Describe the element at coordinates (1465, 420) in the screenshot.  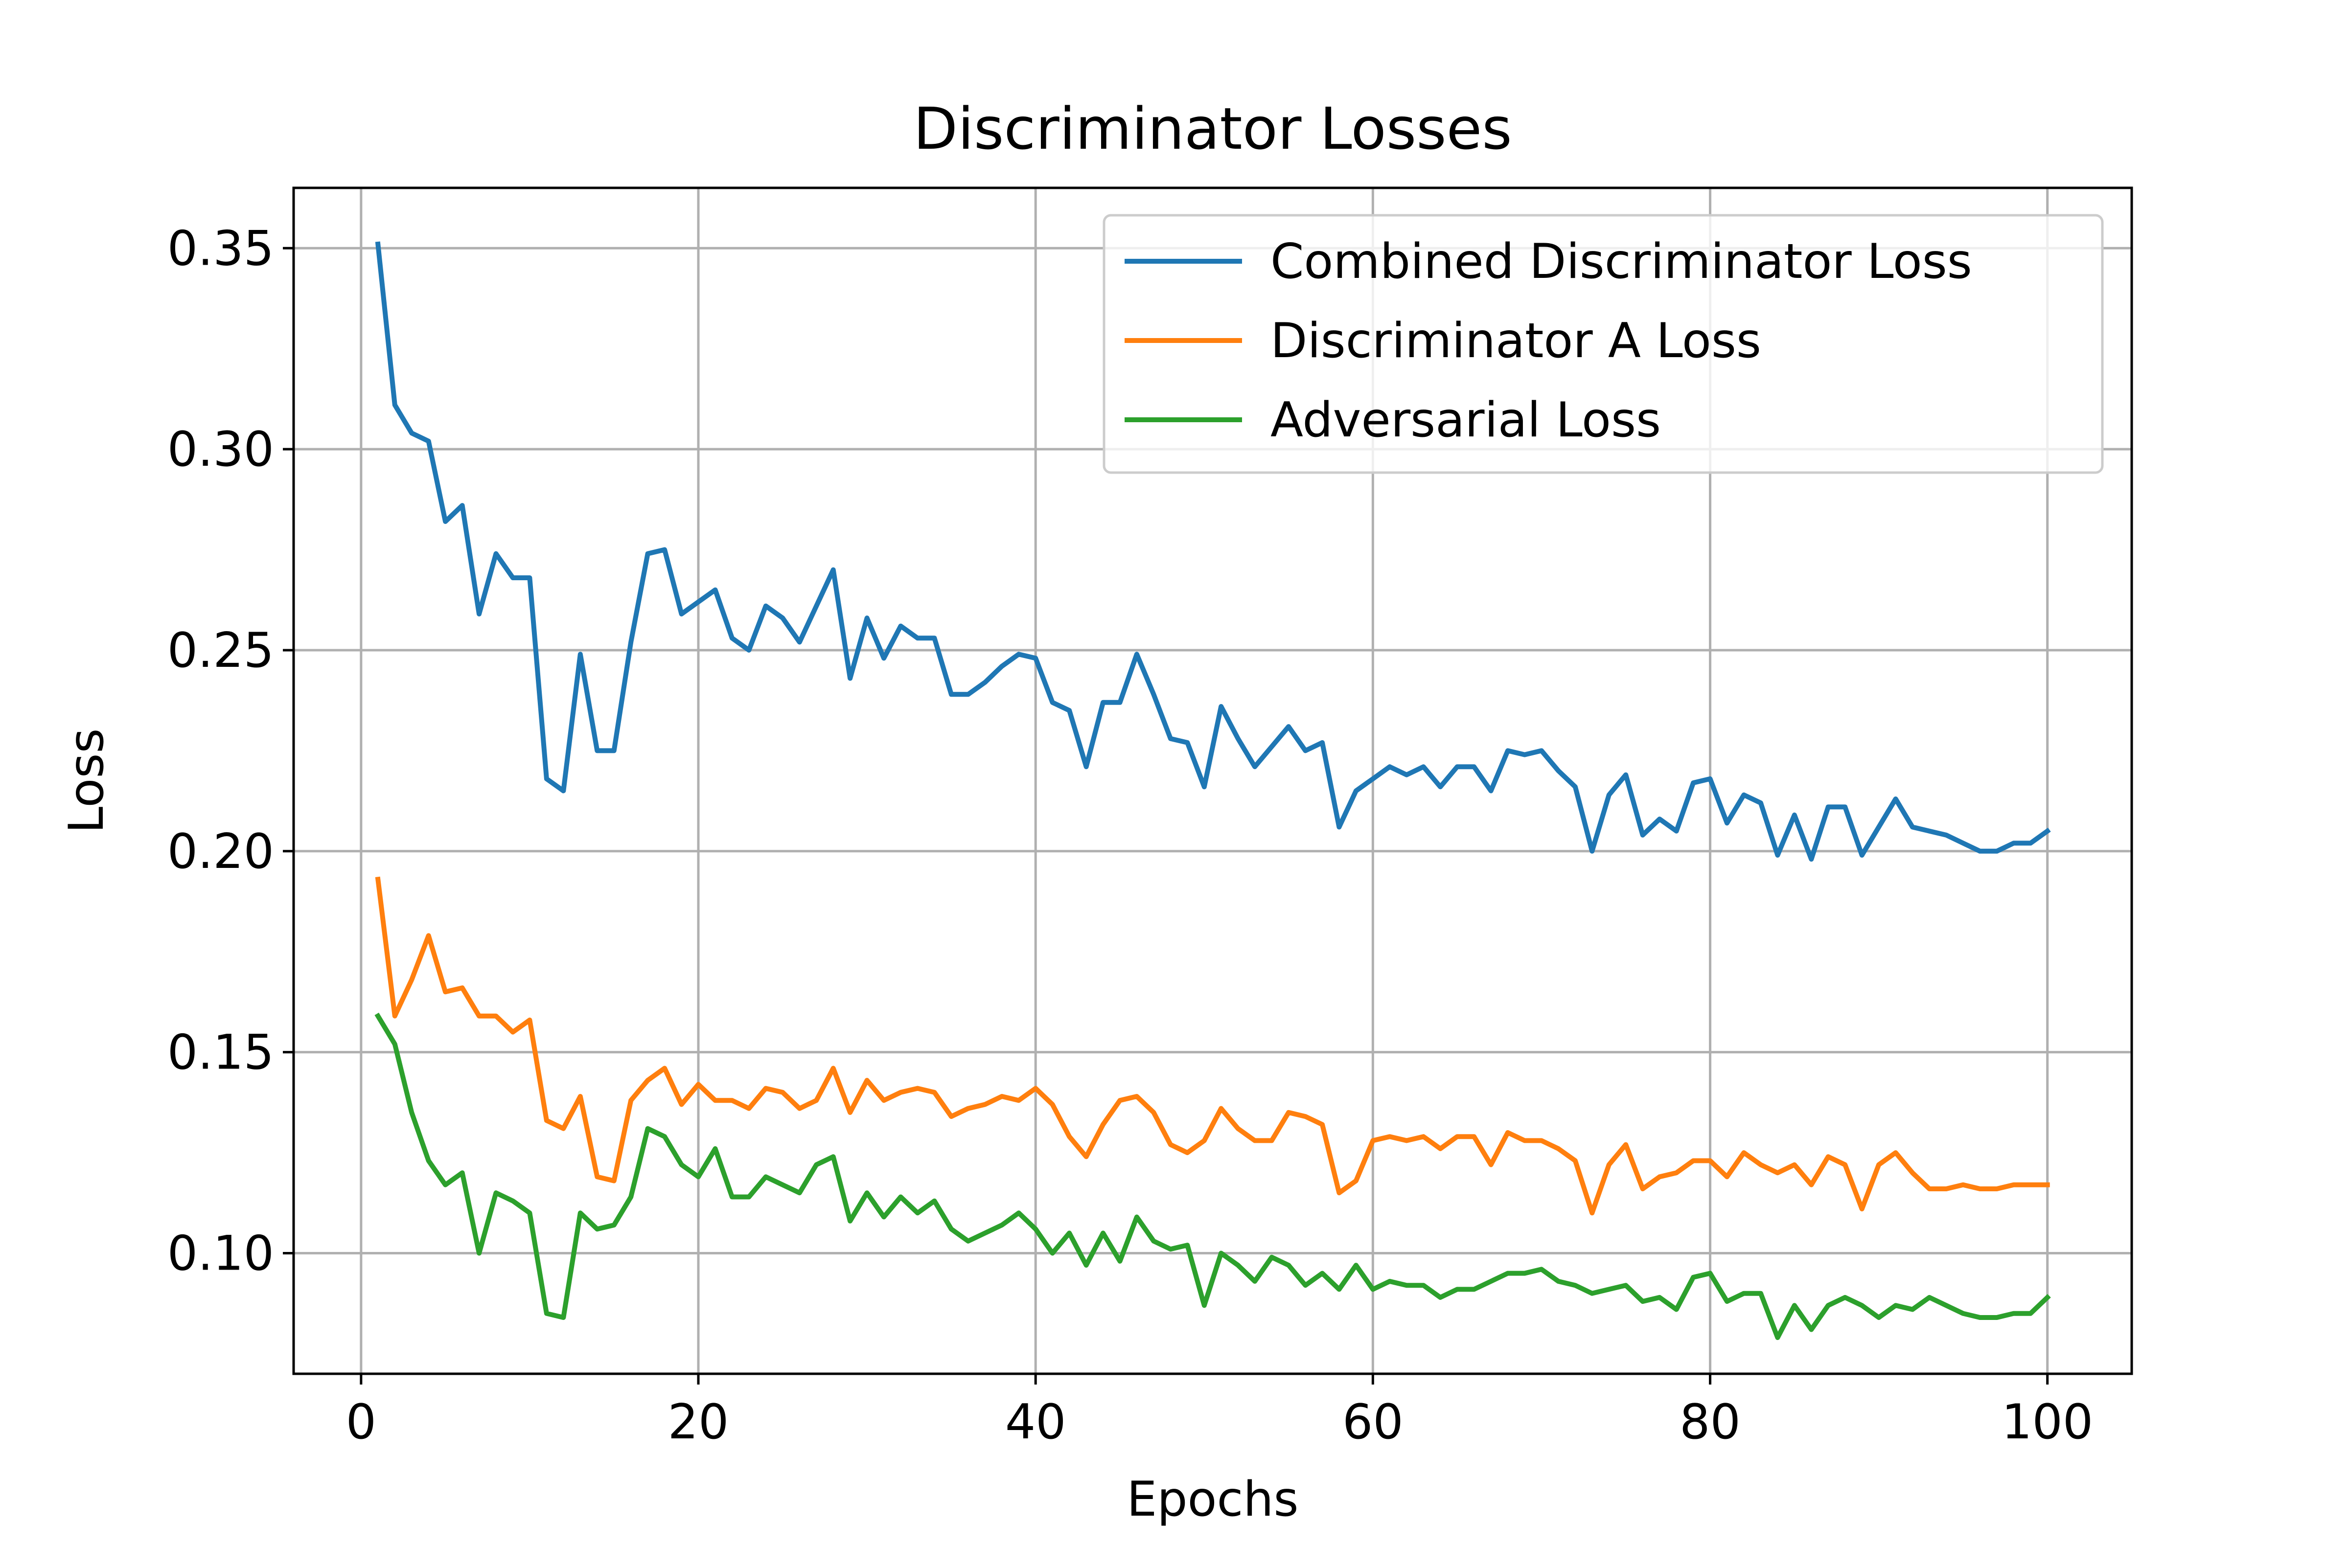
I see `legend-label-3: Adversarial Loss` at that location.